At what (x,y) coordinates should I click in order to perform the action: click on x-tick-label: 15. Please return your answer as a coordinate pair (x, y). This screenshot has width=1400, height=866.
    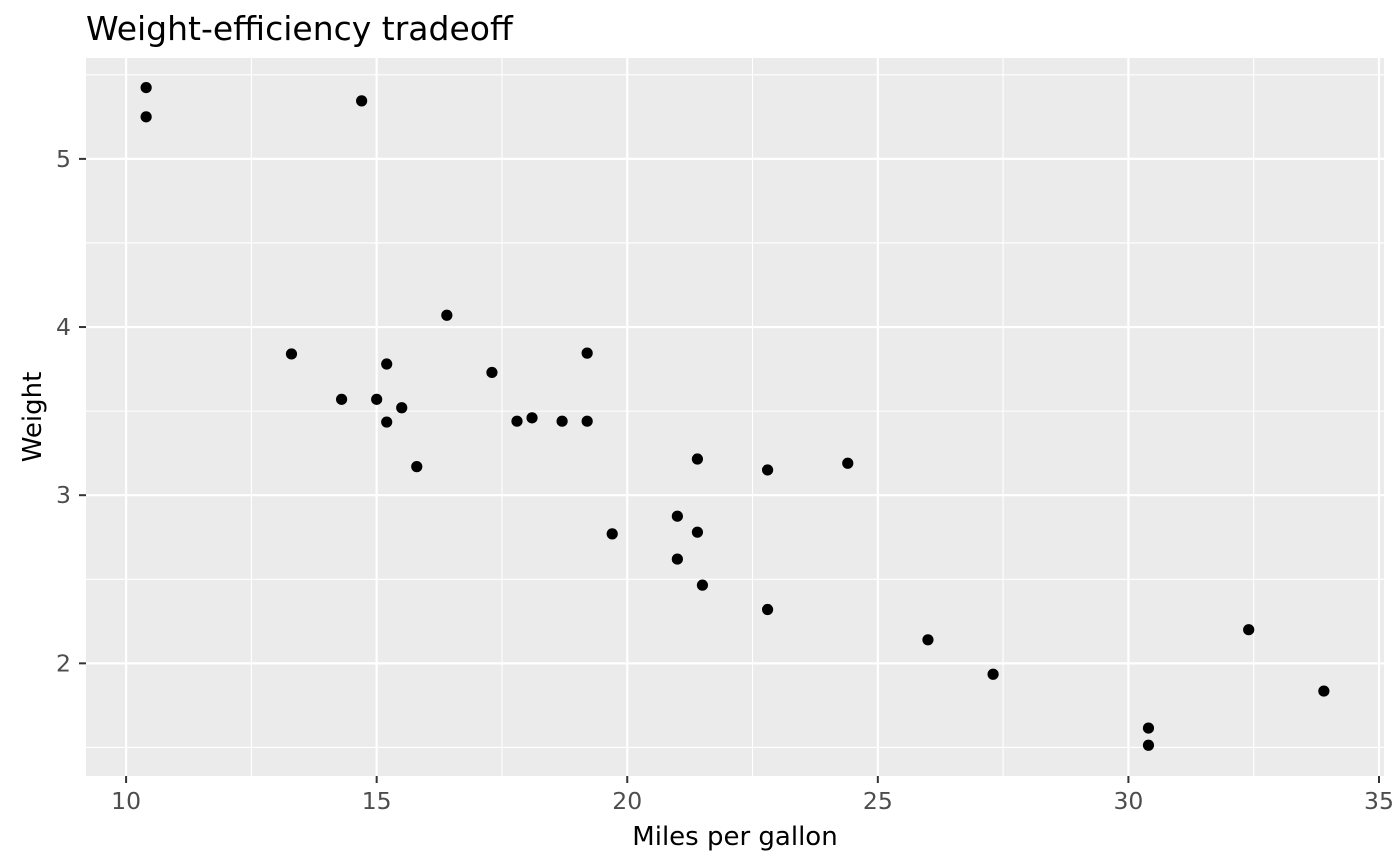
    Looking at the image, I should click on (377, 801).